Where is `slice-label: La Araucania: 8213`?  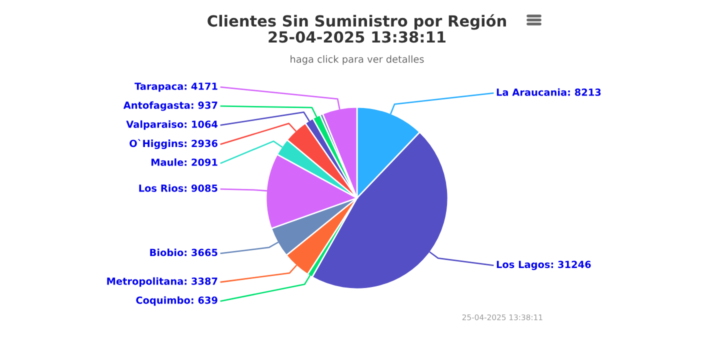
slice-label: La Araucania: 8213 is located at coordinates (548, 92).